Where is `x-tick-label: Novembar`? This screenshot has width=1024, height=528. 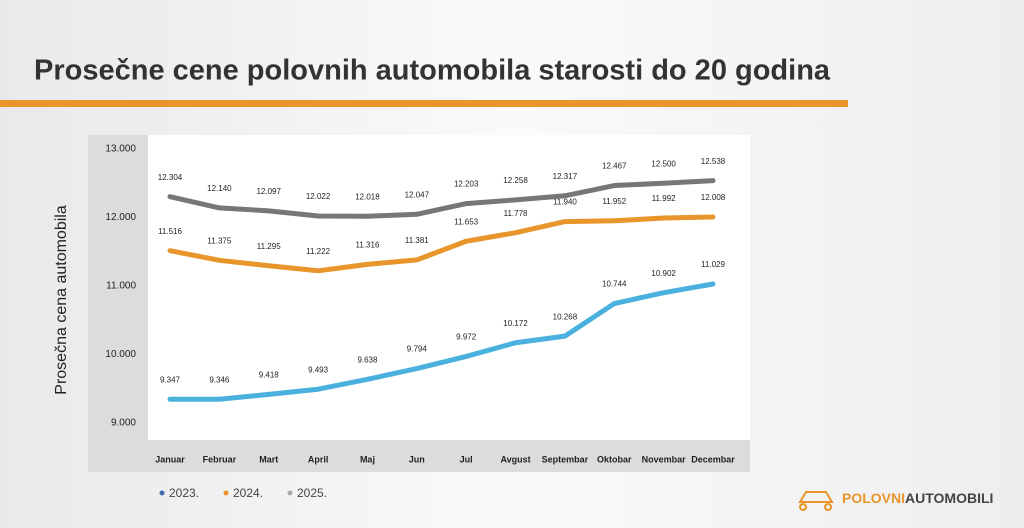
x-tick-label: Novembar is located at coordinates (664, 459).